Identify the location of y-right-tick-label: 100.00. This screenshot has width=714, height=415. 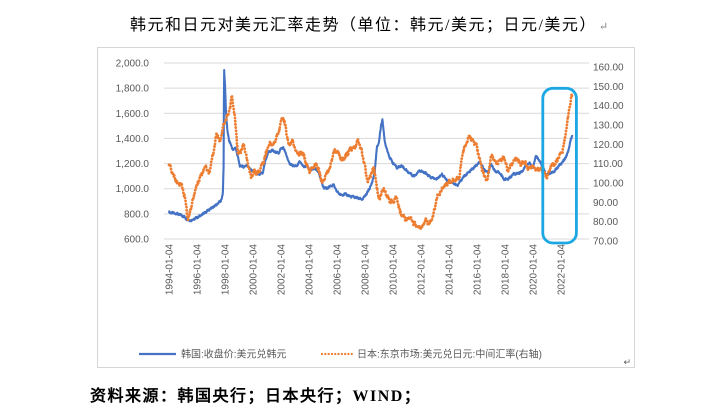
(608, 184).